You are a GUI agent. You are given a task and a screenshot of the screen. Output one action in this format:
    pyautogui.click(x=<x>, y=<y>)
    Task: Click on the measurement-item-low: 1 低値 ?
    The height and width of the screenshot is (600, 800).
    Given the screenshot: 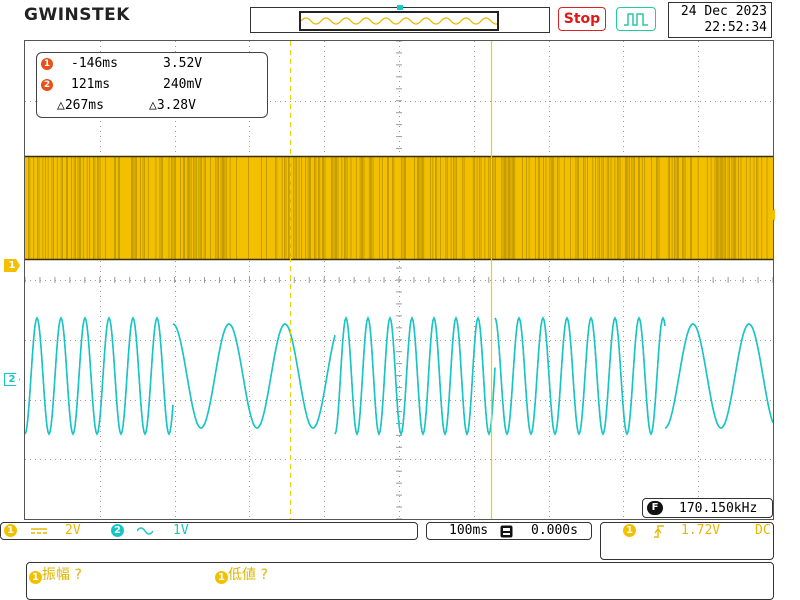 What is the action you would take?
    pyautogui.click(x=241, y=574)
    